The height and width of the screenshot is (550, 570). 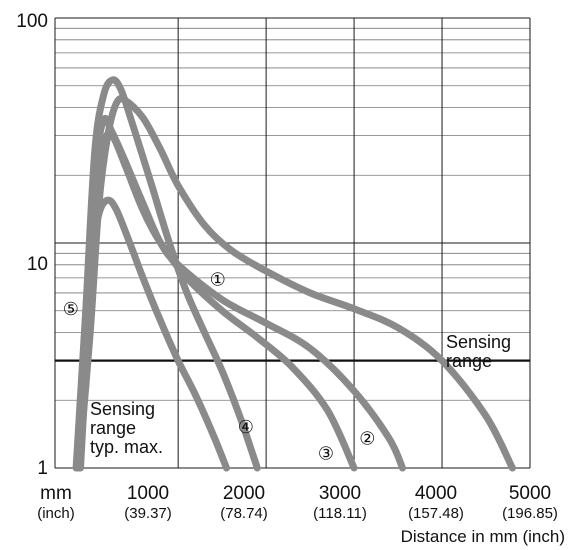 What do you see at coordinates (56, 513) in the screenshot?
I see `x-unit-sublabel: (inch)` at bounding box center [56, 513].